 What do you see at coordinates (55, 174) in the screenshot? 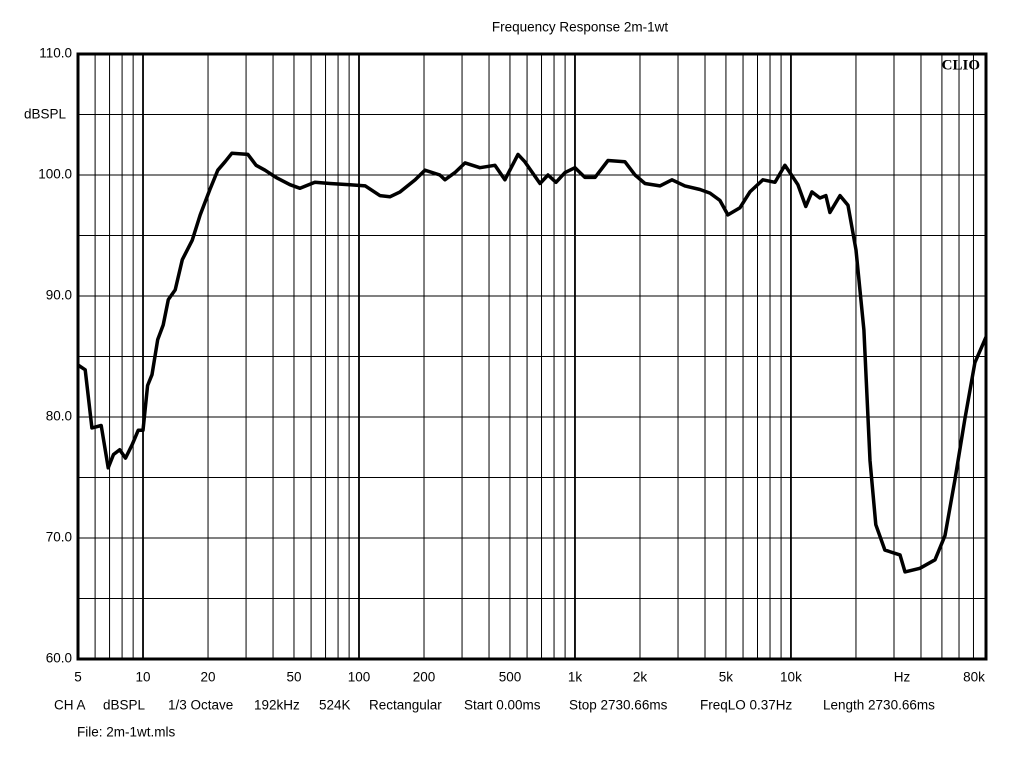
I see `y-tick-label: 100.0` at bounding box center [55, 174].